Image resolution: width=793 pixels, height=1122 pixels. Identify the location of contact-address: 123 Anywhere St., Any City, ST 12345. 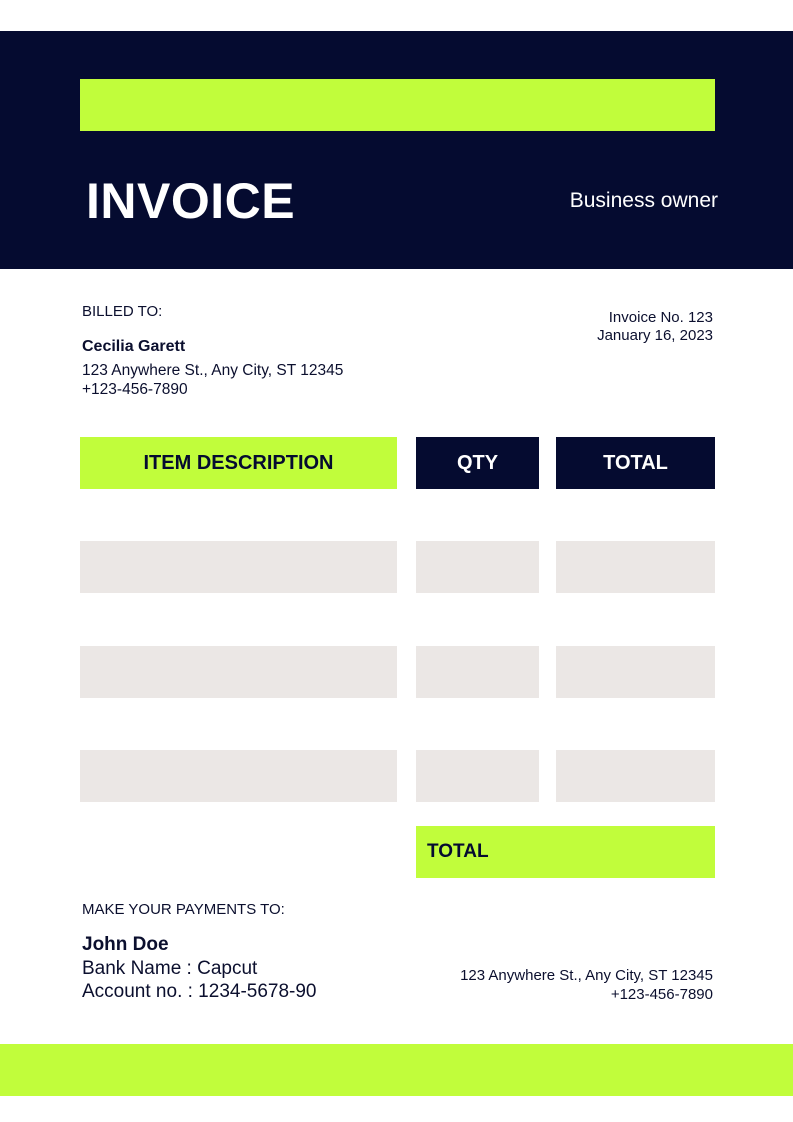
(586, 975).